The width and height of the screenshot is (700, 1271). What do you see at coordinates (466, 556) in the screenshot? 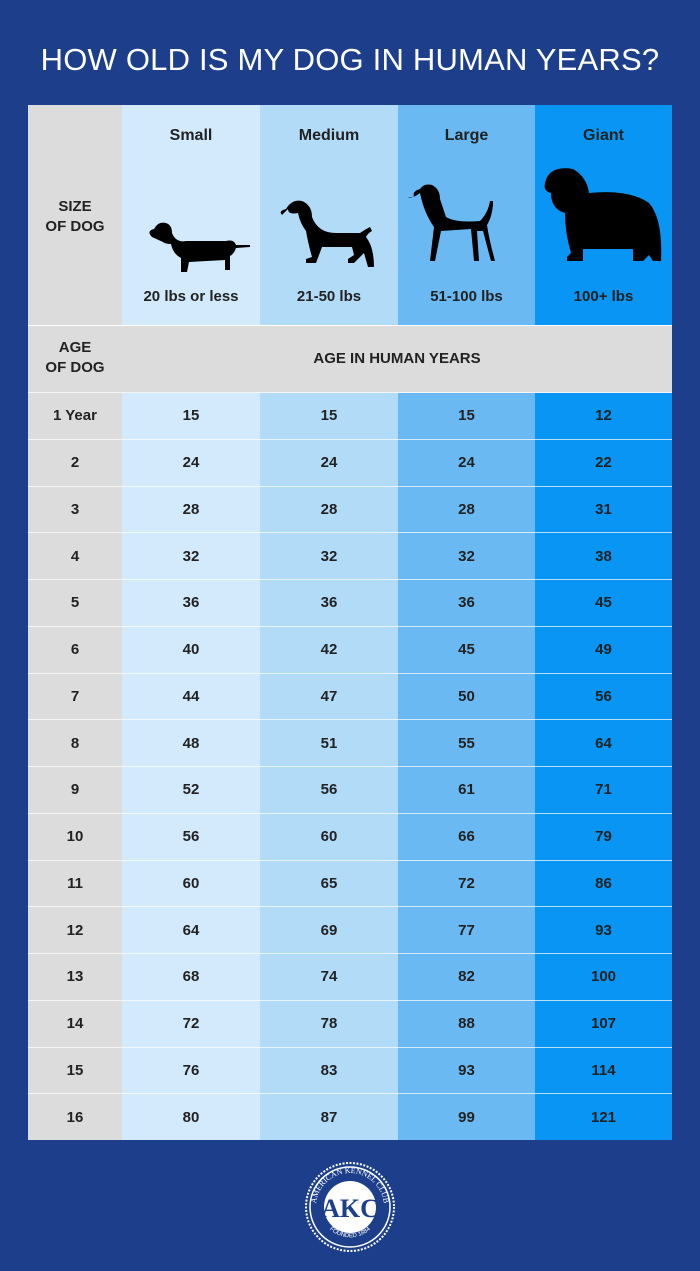
I see `human-age-large-cell: 32` at bounding box center [466, 556].